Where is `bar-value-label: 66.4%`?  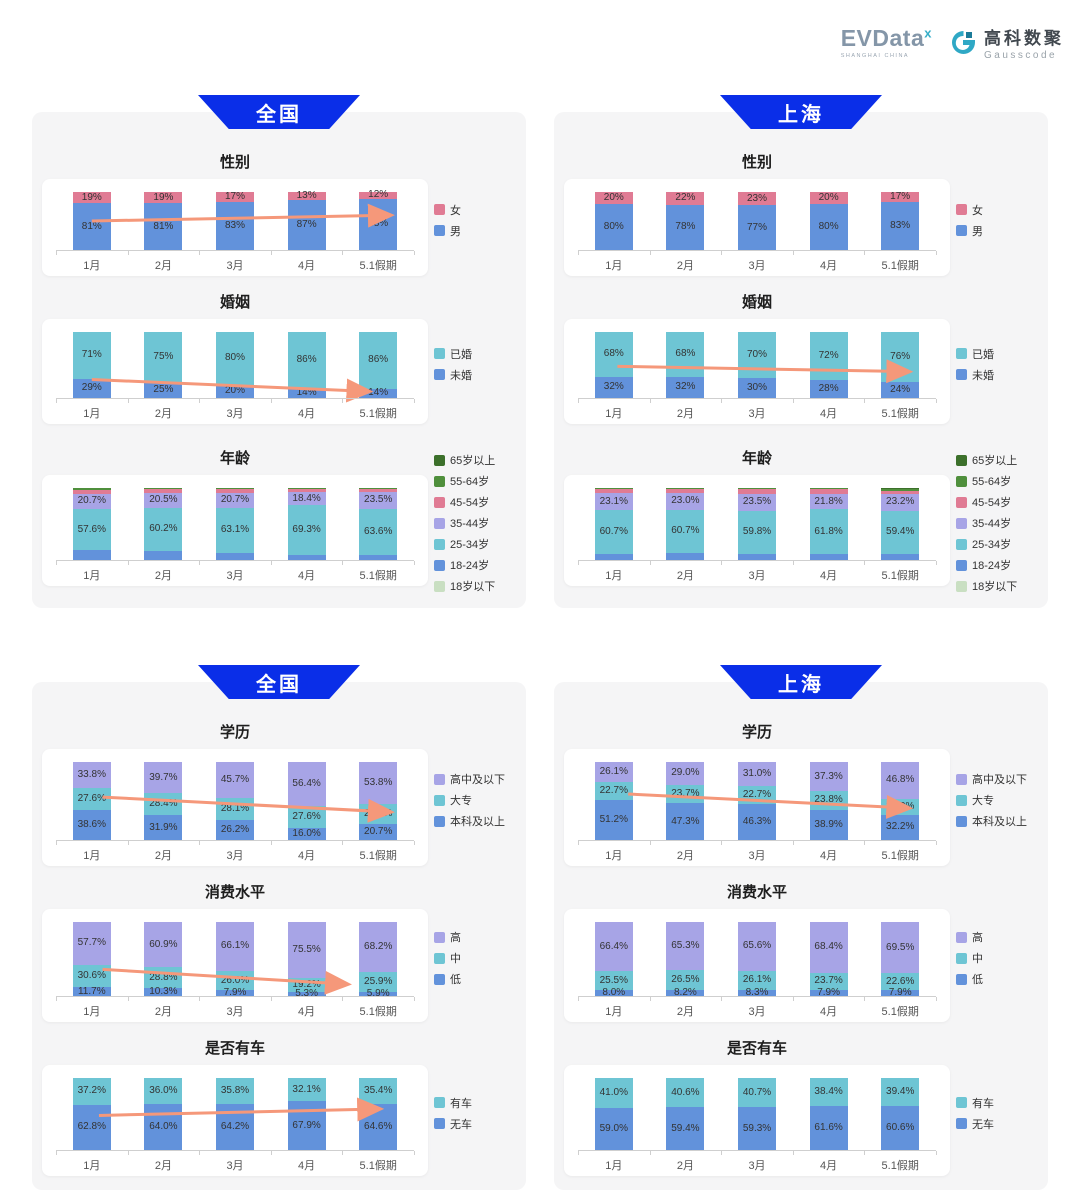
bar-value-label: 66.4% is located at coordinates (614, 947).